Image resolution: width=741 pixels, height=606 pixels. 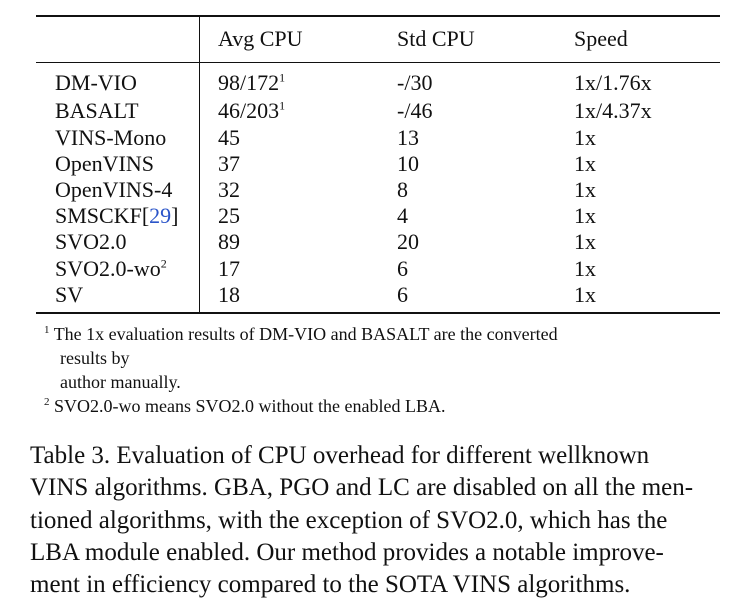 I want to click on row-openvins-avg: 37, so click(x=229, y=163).